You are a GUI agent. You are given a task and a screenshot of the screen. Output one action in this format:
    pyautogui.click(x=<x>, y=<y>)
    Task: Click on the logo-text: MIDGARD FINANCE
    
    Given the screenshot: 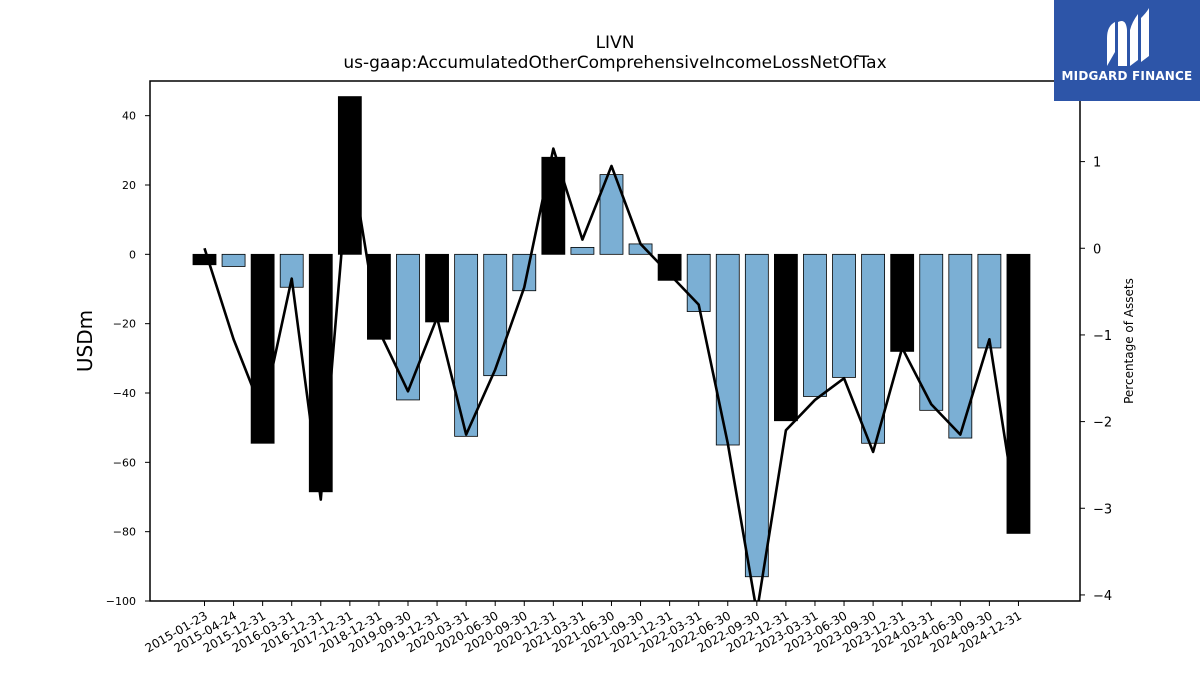 What is the action you would take?
    pyautogui.click(x=1127, y=76)
    